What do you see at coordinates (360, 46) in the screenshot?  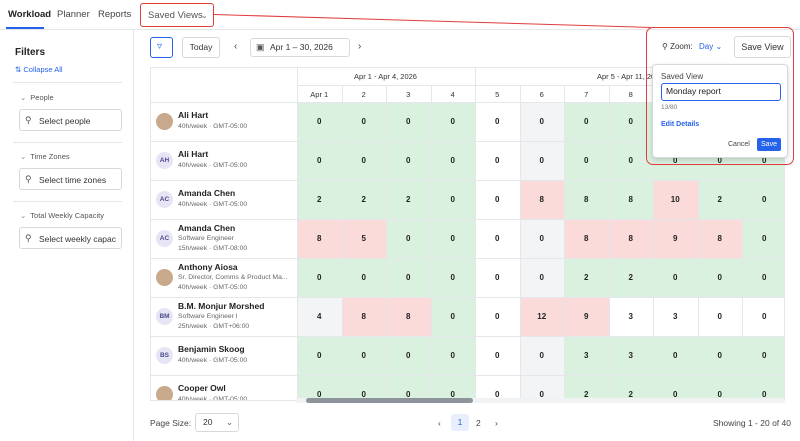 I see `next-arrow-icon: ›` at bounding box center [360, 46].